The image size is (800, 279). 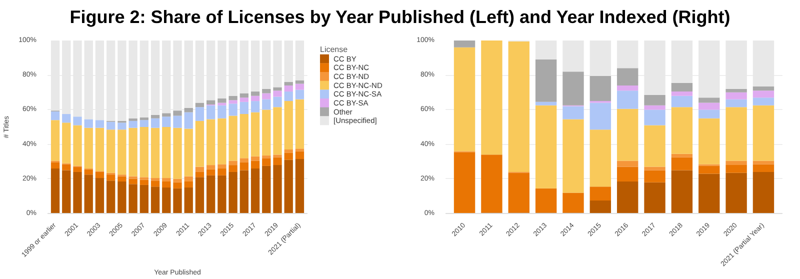 I want to click on text: Figure 2: Share of Licenses by Year Published (Left) and Year Indexed (Right), so click(x=400, y=17).